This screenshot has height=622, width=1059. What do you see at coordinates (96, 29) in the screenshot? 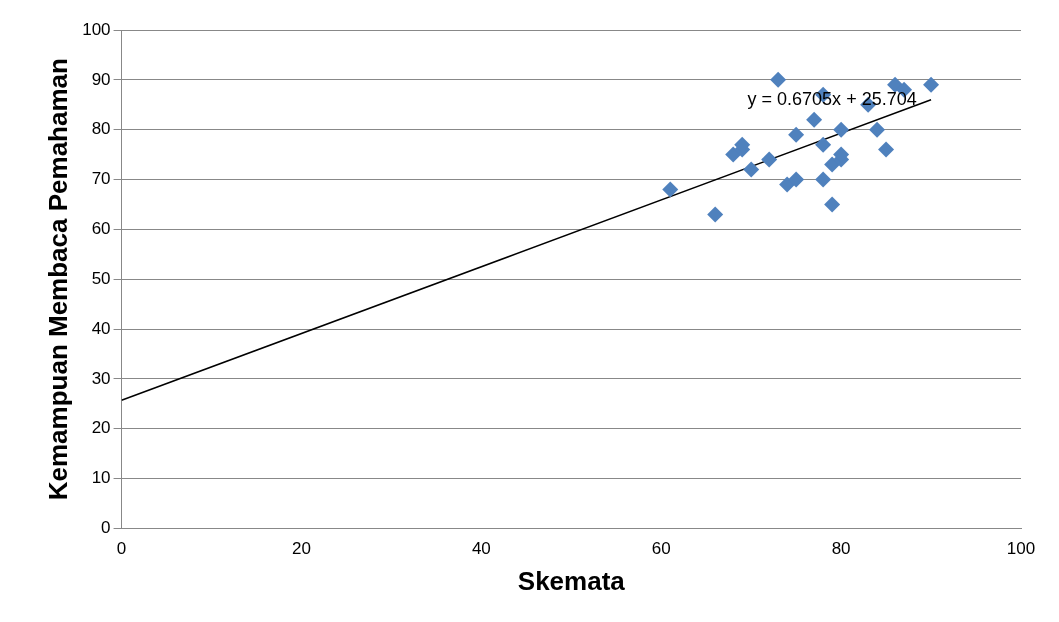
I see `y-tick-label: 100` at bounding box center [96, 29].